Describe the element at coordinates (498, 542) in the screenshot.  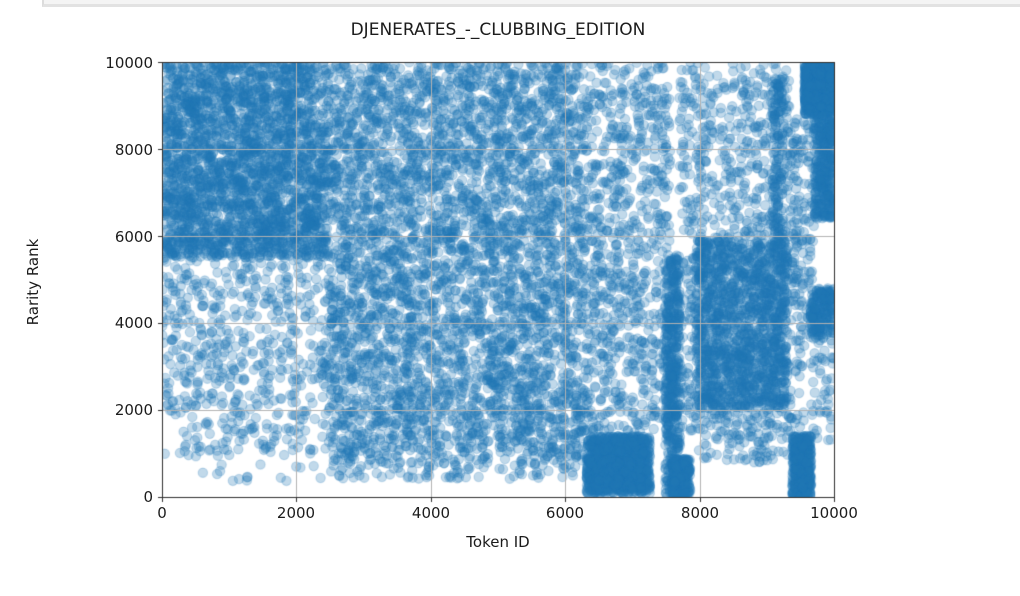
I see `x-axis-label: Token ID` at that location.